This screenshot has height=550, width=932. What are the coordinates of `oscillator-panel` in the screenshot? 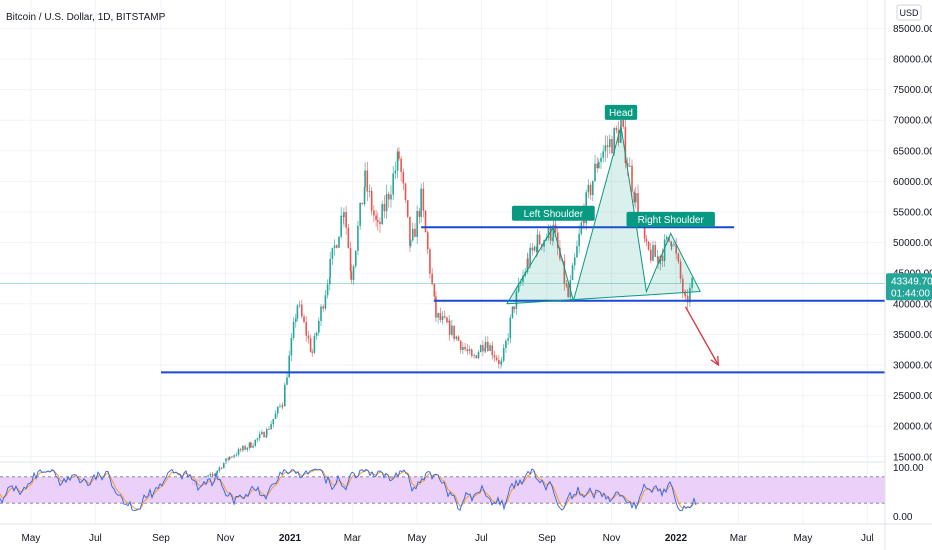 It's located at (442, 486).